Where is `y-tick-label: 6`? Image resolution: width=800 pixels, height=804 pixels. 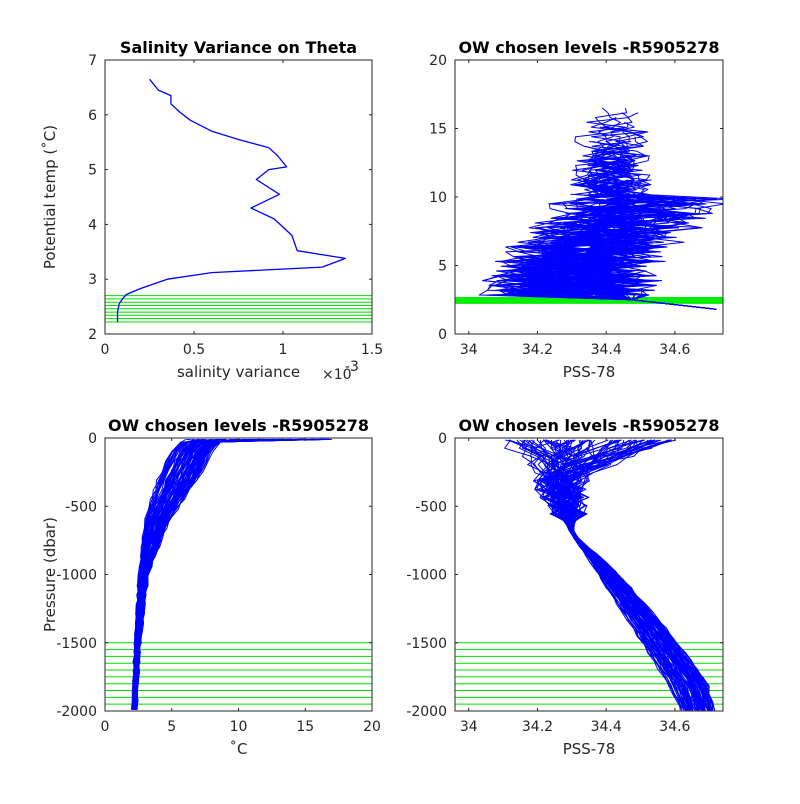 y-tick-label: 6 is located at coordinates (92, 116).